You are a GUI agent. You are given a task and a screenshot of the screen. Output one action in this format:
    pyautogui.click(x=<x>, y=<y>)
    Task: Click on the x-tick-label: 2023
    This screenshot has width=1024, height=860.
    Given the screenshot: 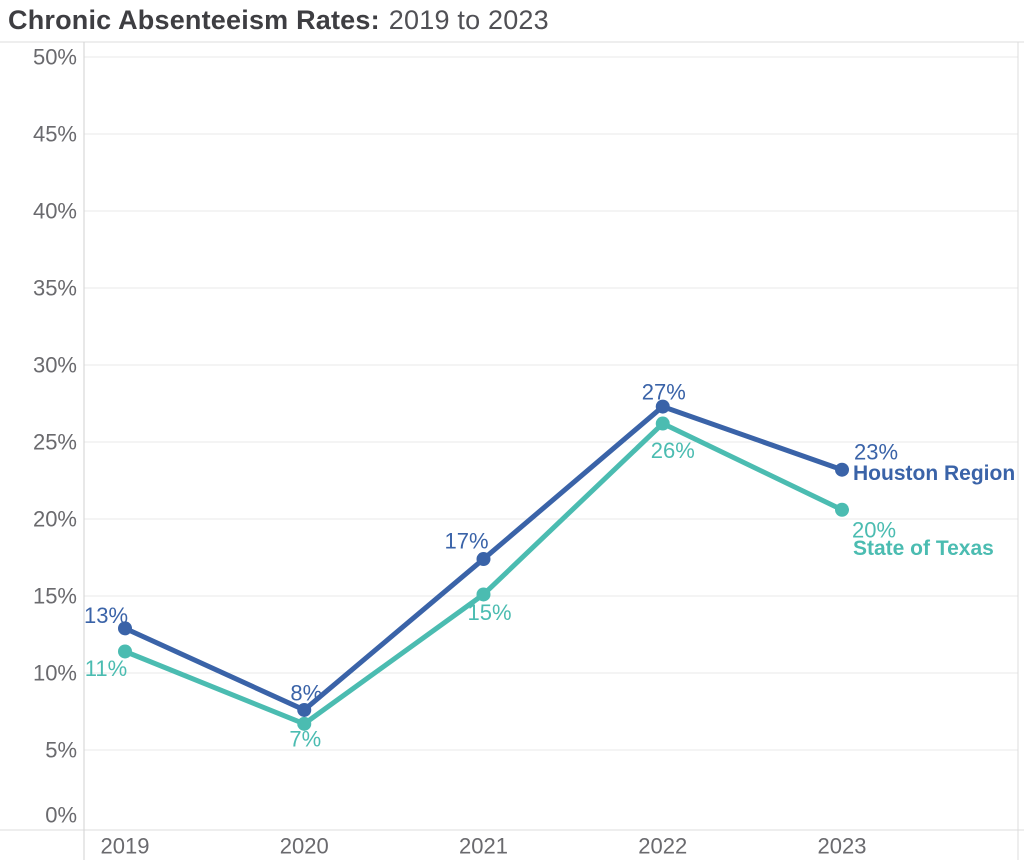 What is the action you would take?
    pyautogui.click(x=842, y=846)
    